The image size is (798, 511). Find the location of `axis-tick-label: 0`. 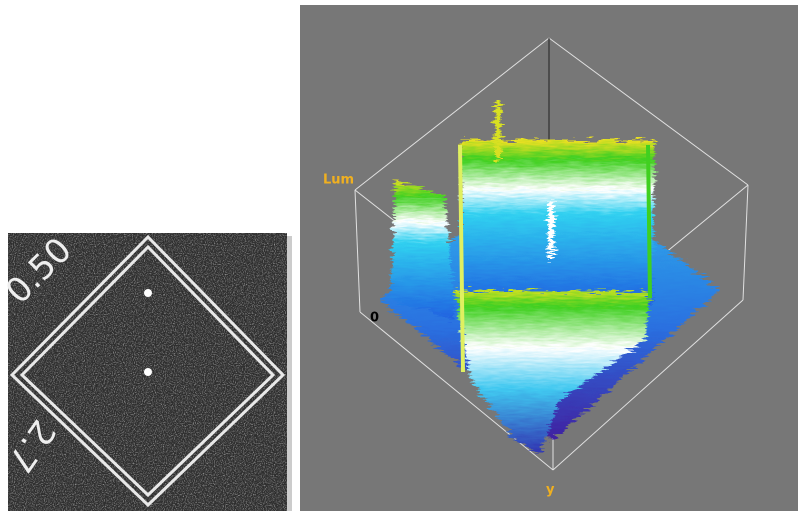

axis-tick-label: 0 is located at coordinates (374, 318).